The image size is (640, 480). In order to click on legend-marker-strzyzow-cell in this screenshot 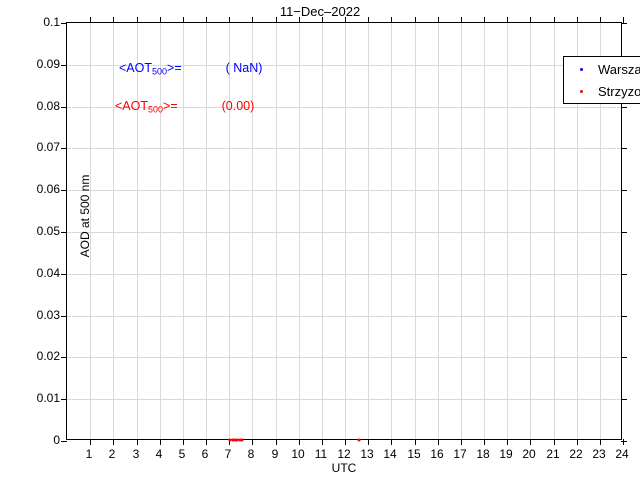, I will do `click(581, 91)`.